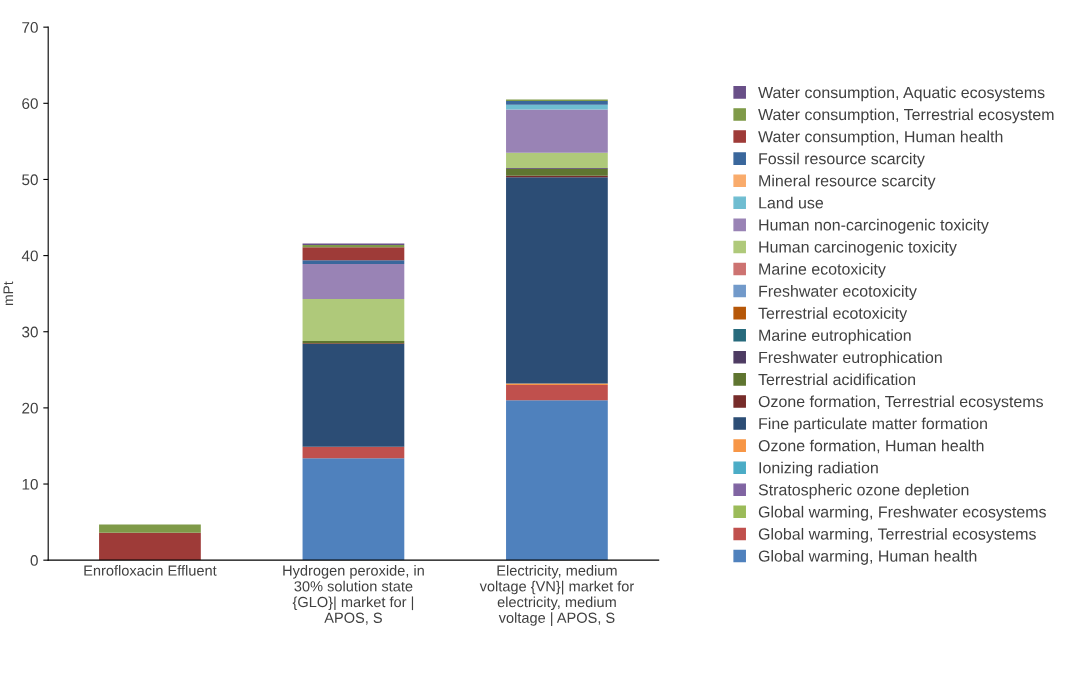  I want to click on y-tick-label: 30, so click(30, 332).